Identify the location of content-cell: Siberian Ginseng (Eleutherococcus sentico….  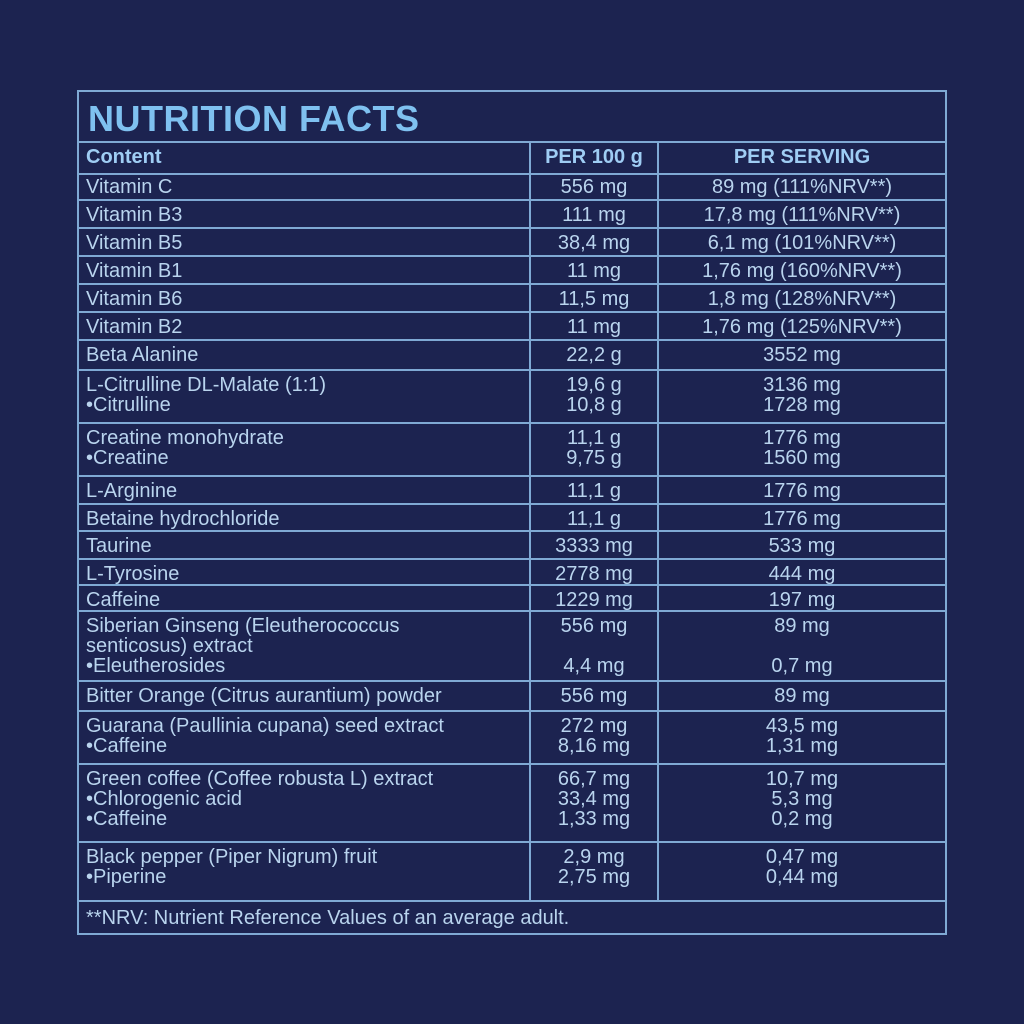
(304, 646).